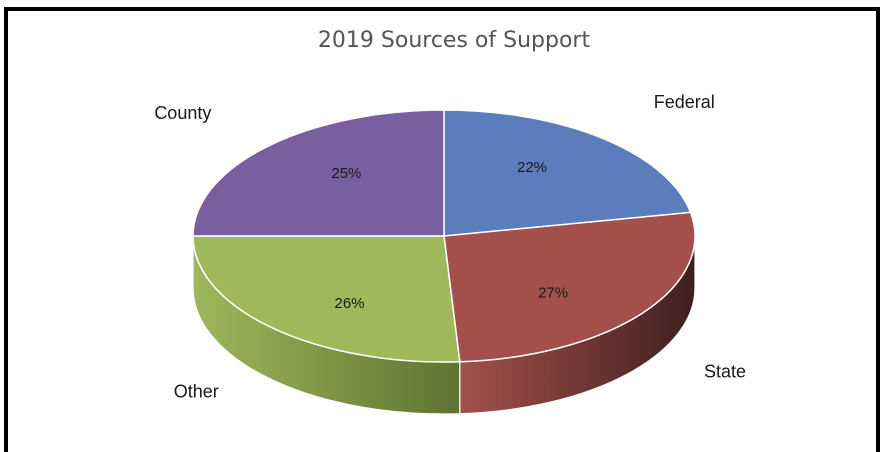 This screenshot has width=890, height=452. I want to click on category-label-state: State, so click(725, 371).